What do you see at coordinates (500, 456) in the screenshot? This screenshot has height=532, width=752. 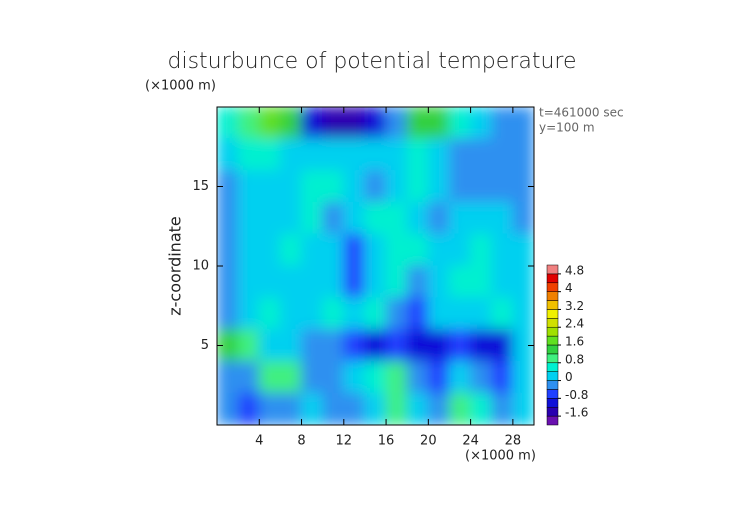 I see `x-unit: (×1000 m)` at bounding box center [500, 456].